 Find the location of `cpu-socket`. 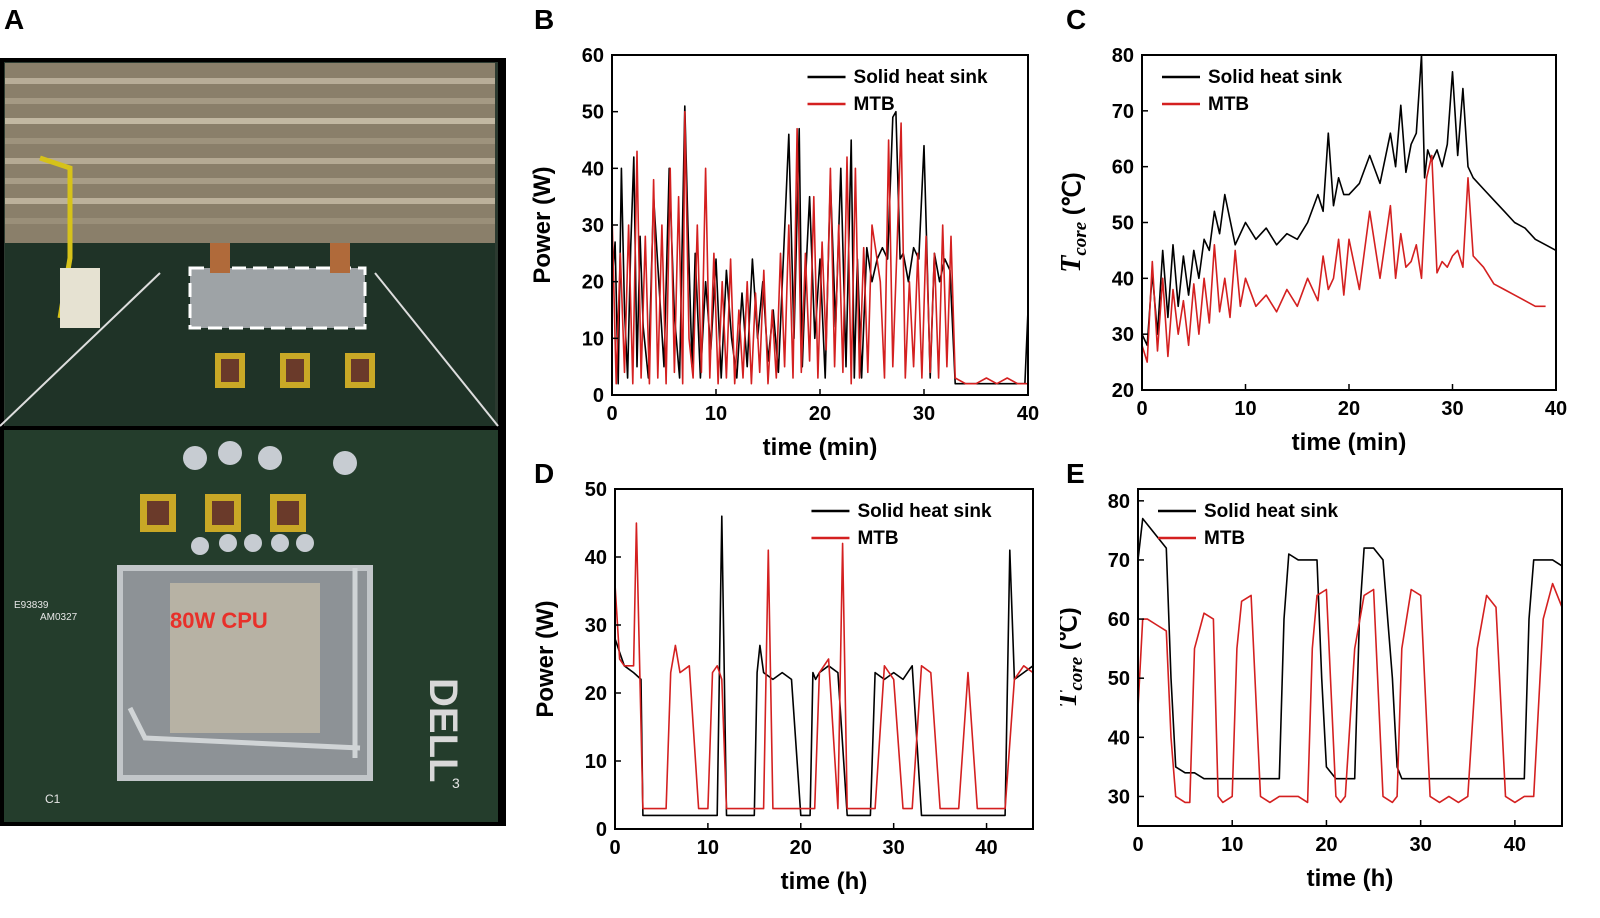

cpu-socket is located at coordinates (245, 673).